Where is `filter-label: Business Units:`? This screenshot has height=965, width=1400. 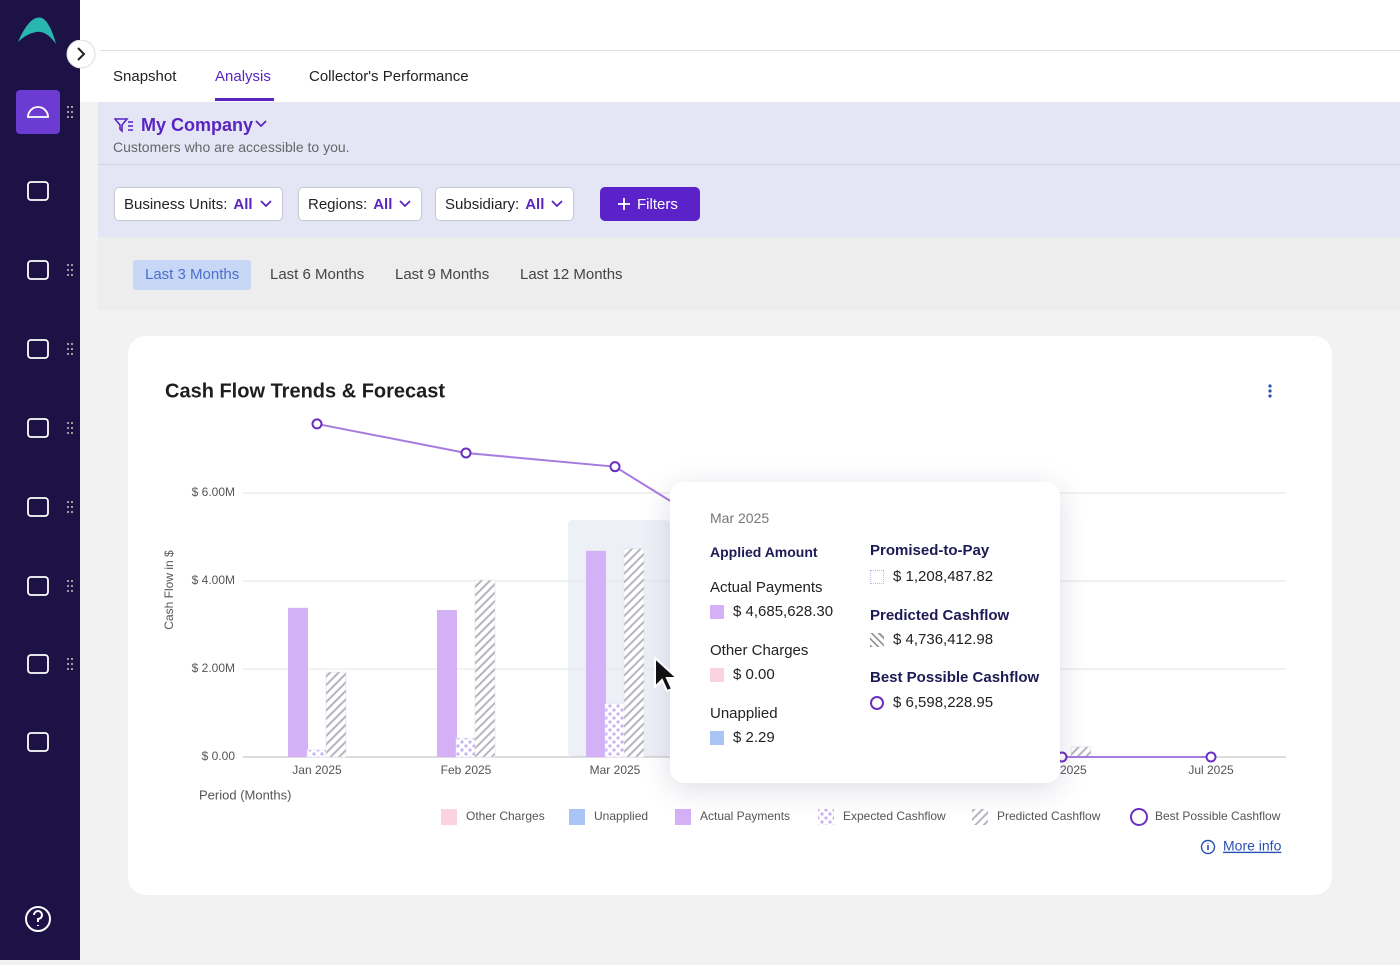
filter-label: Business Units: is located at coordinates (175, 204).